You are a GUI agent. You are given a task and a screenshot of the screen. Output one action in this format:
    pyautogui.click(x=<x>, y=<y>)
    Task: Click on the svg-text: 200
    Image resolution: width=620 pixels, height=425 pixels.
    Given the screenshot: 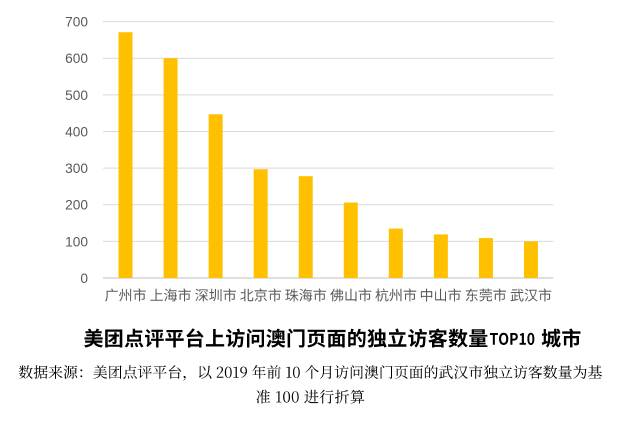 What is the action you would take?
    pyautogui.click(x=76, y=205)
    